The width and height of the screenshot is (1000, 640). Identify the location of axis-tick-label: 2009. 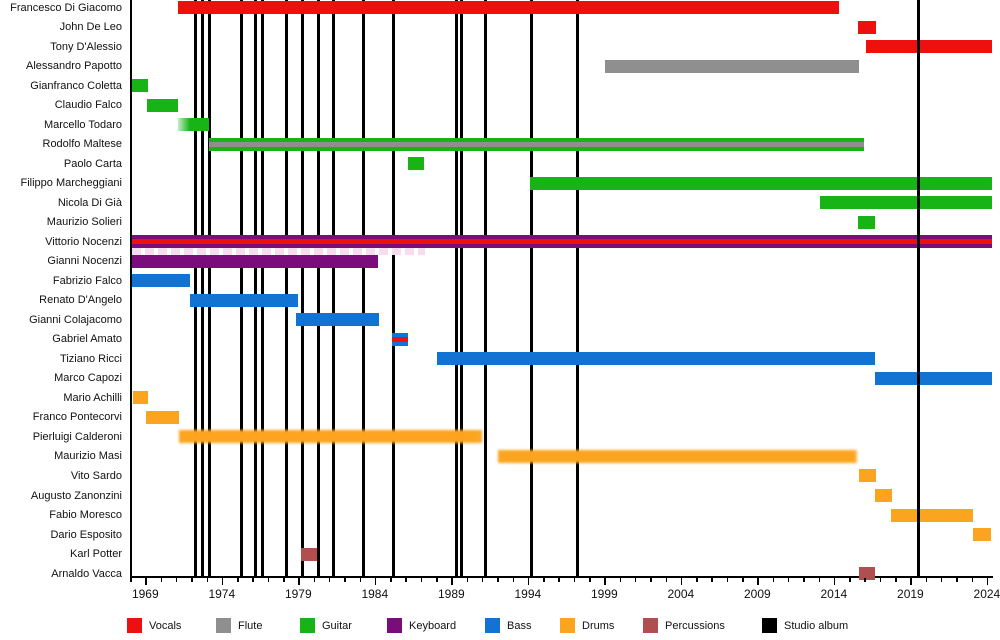
(757, 594).